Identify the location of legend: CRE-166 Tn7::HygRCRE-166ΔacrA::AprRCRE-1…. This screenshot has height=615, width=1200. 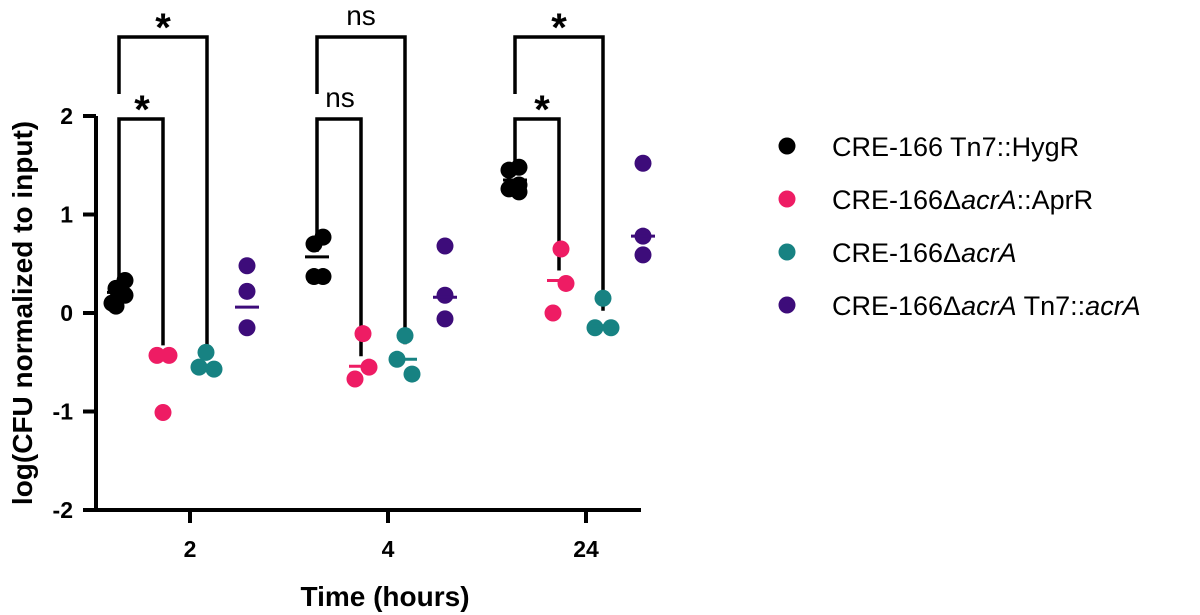
(959, 226).